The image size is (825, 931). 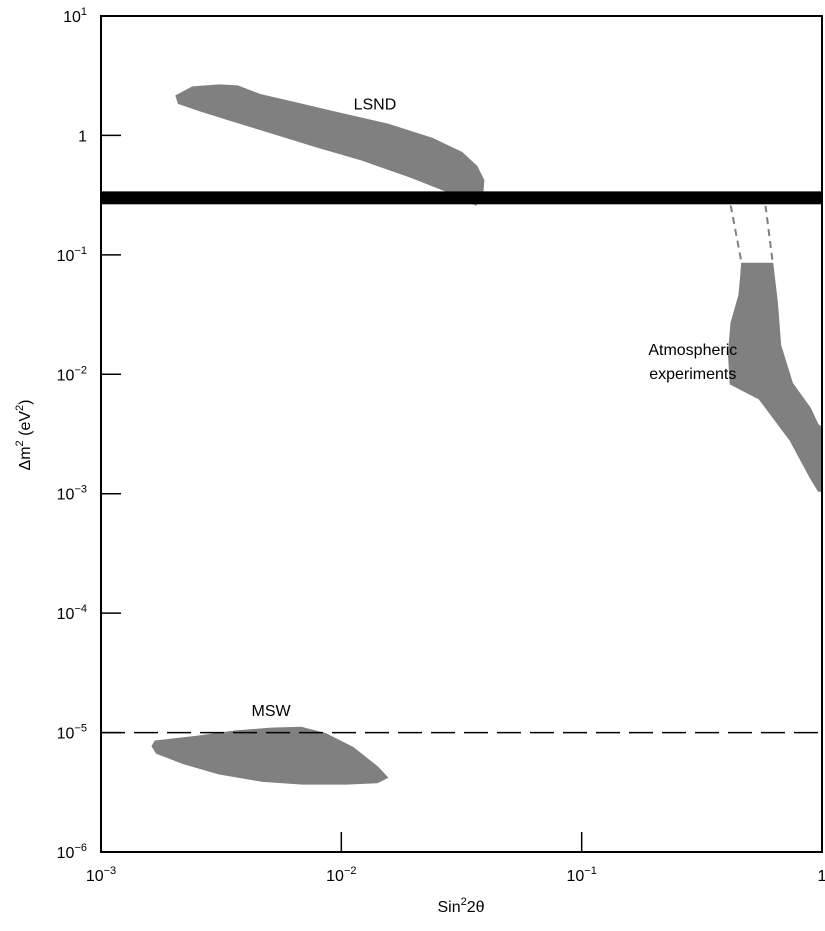 I want to click on region-msw, so click(x=270, y=755).